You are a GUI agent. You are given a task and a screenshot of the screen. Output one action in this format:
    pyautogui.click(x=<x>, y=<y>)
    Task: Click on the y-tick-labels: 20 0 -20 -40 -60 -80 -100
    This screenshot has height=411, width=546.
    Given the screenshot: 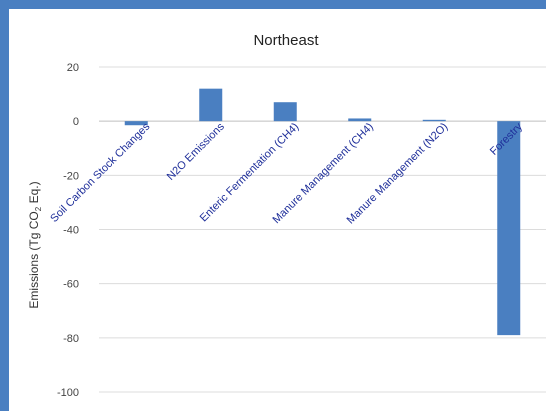 What is the action you would take?
    pyautogui.click(x=68, y=230)
    